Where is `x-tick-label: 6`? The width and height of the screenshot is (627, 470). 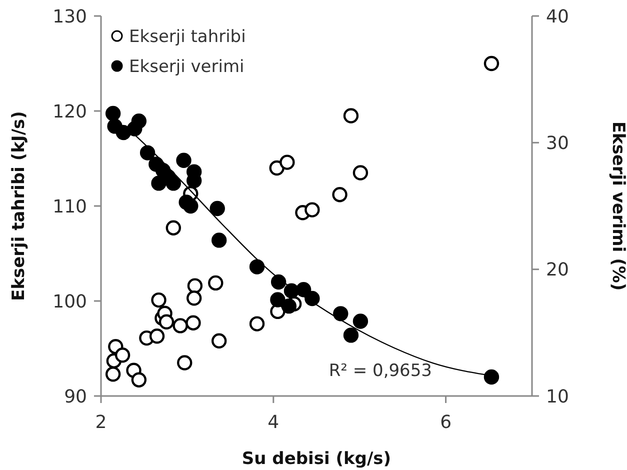 x-tick-label: 6 is located at coordinates (446, 422).